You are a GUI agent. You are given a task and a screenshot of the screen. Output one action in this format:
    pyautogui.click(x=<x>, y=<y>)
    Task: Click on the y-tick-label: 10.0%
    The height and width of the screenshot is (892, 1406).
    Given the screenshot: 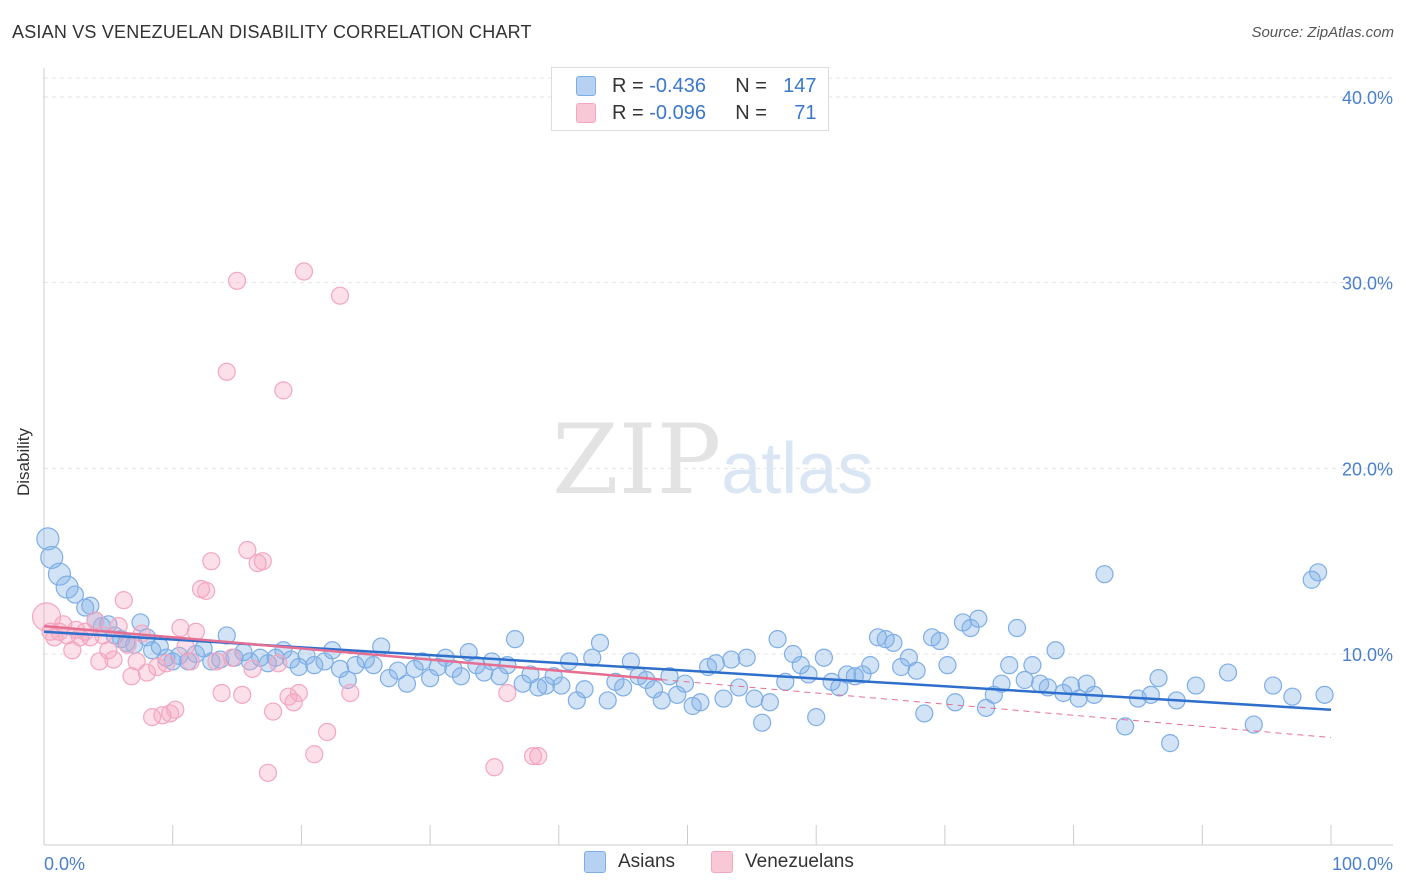 What is the action you would take?
    pyautogui.click(x=1367, y=655)
    